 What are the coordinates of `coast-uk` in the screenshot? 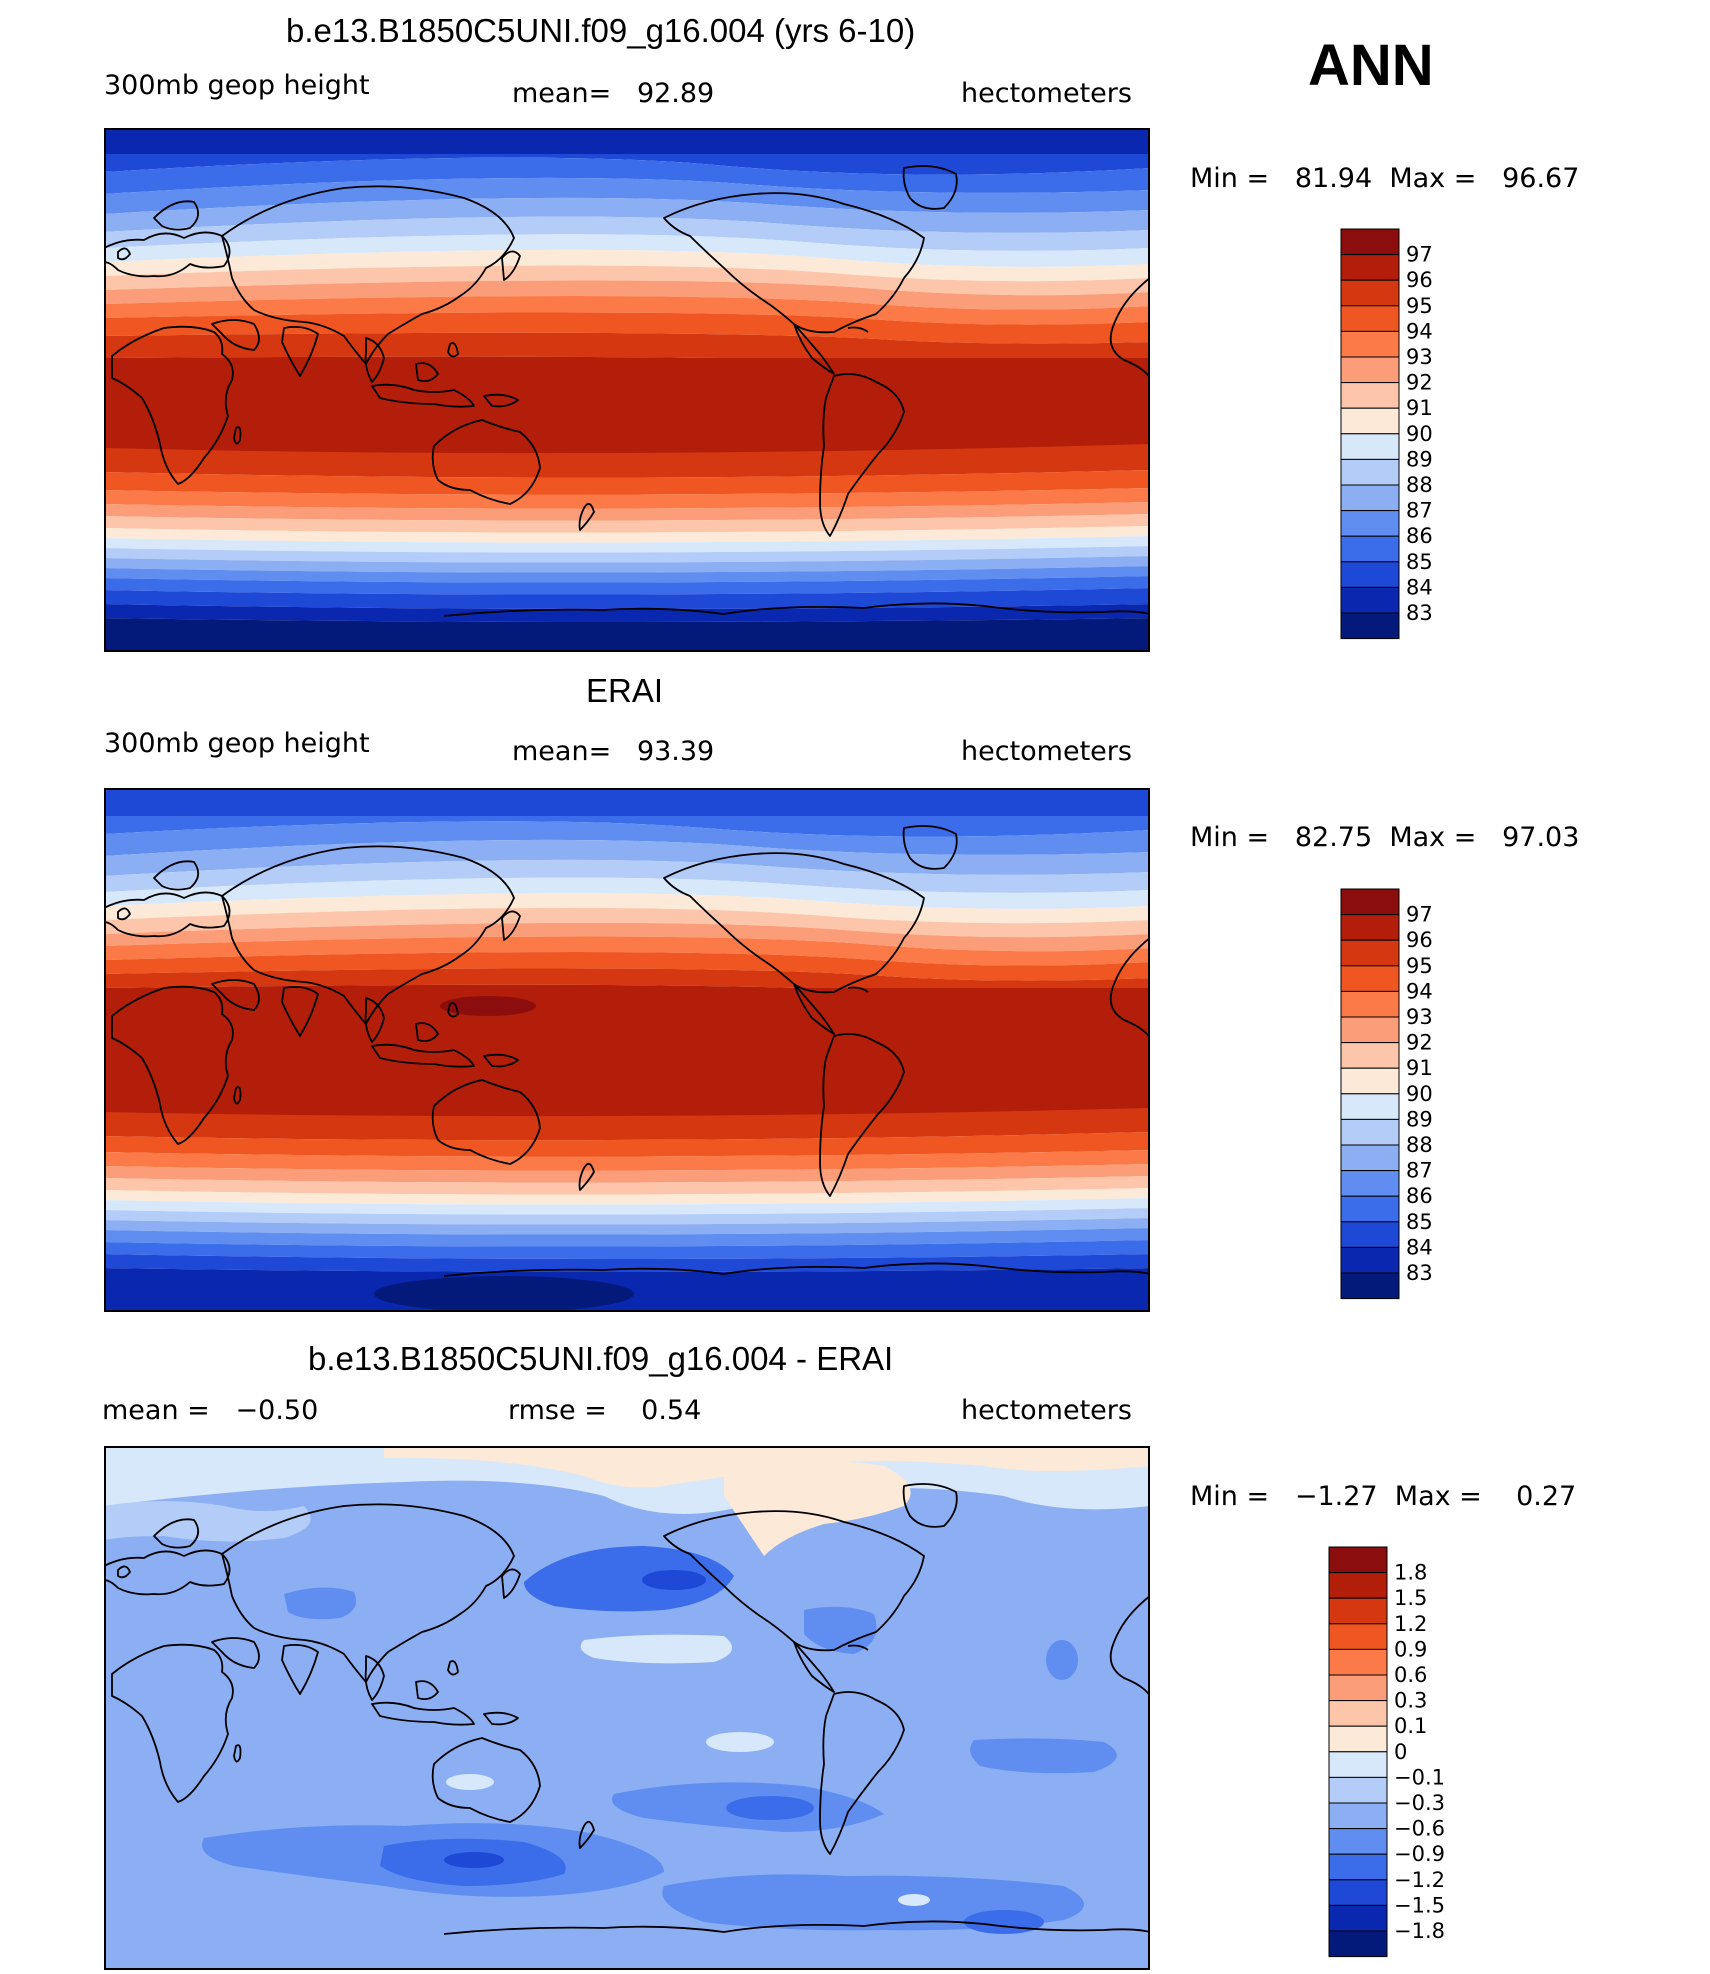 It's located at (124, 1572).